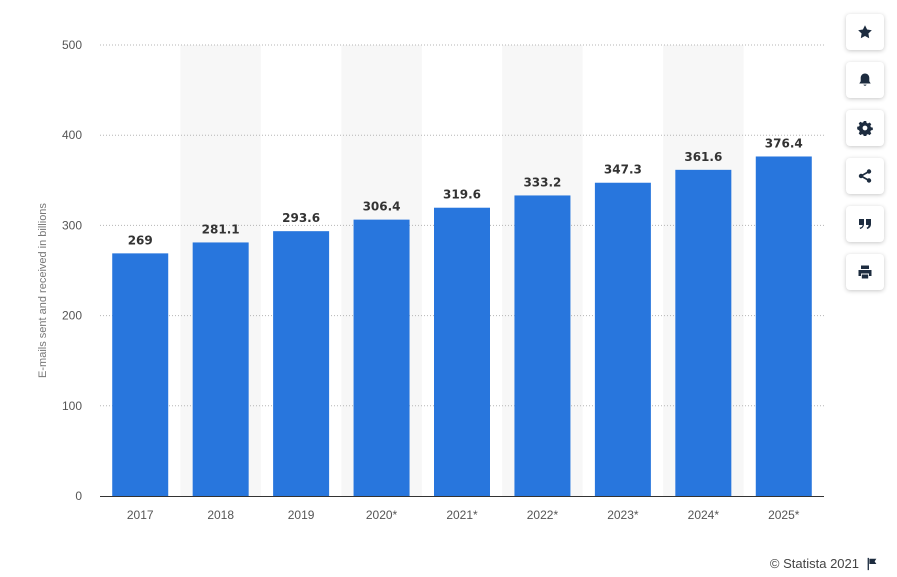  What do you see at coordinates (784, 143) in the screenshot?
I see `data-label: 376.4` at bounding box center [784, 143].